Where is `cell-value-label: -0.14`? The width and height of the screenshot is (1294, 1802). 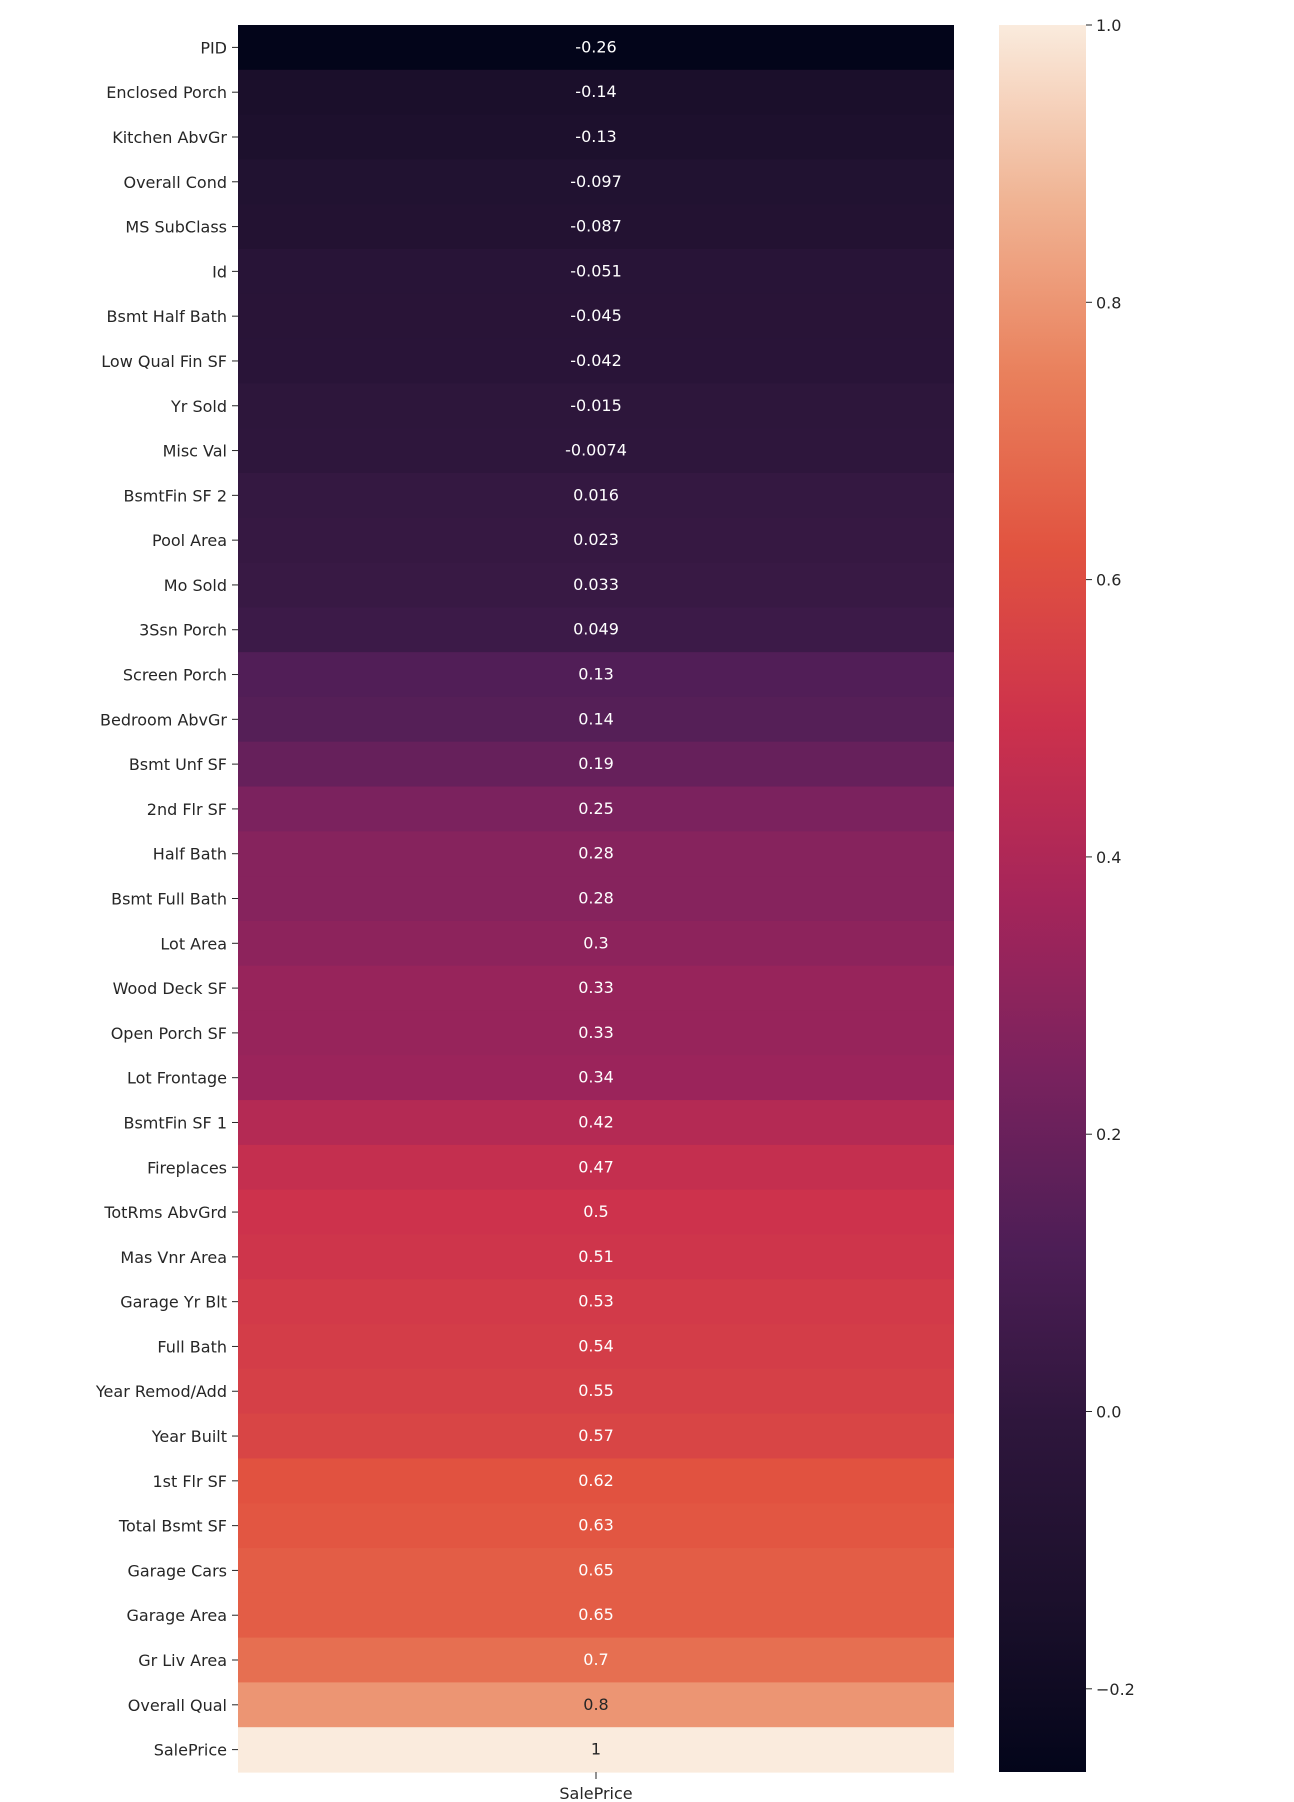 cell-value-label: -0.14 is located at coordinates (595, 91).